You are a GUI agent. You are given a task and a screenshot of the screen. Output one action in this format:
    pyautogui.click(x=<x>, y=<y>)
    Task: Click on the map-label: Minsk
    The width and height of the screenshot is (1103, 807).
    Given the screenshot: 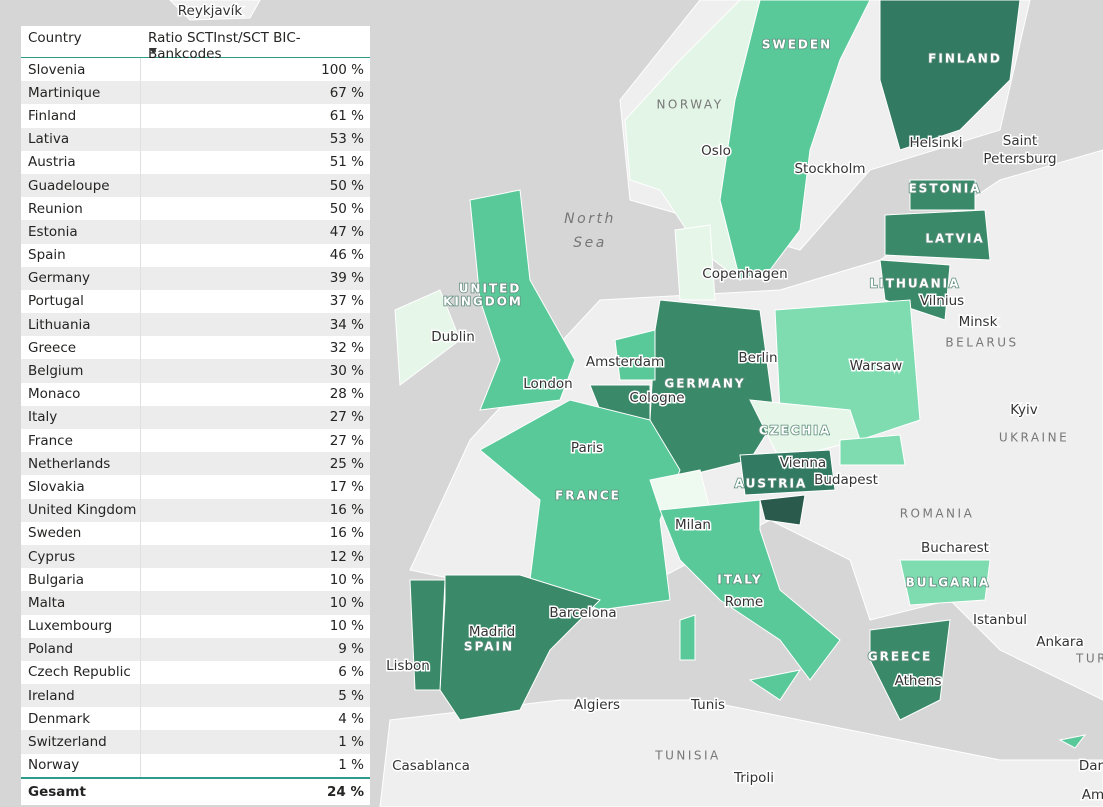 What is the action you would take?
    pyautogui.click(x=978, y=322)
    